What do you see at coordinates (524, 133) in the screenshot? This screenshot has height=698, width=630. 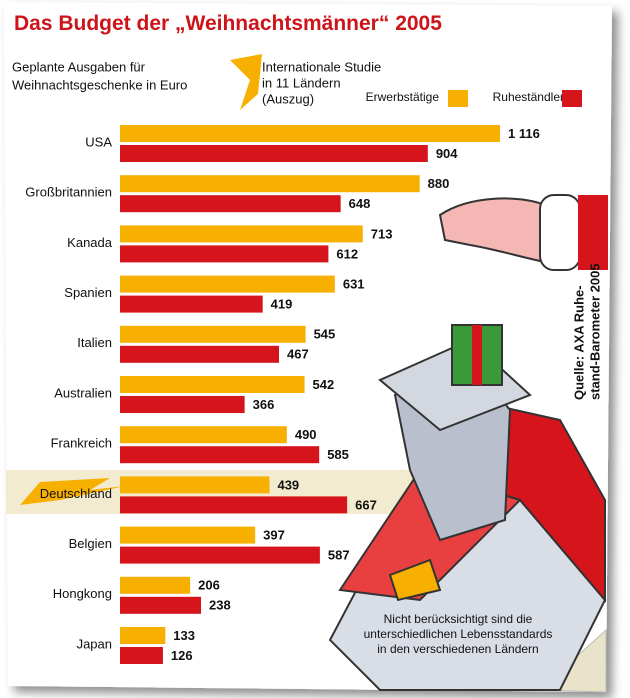 I see `value-label: 1 116` at bounding box center [524, 133].